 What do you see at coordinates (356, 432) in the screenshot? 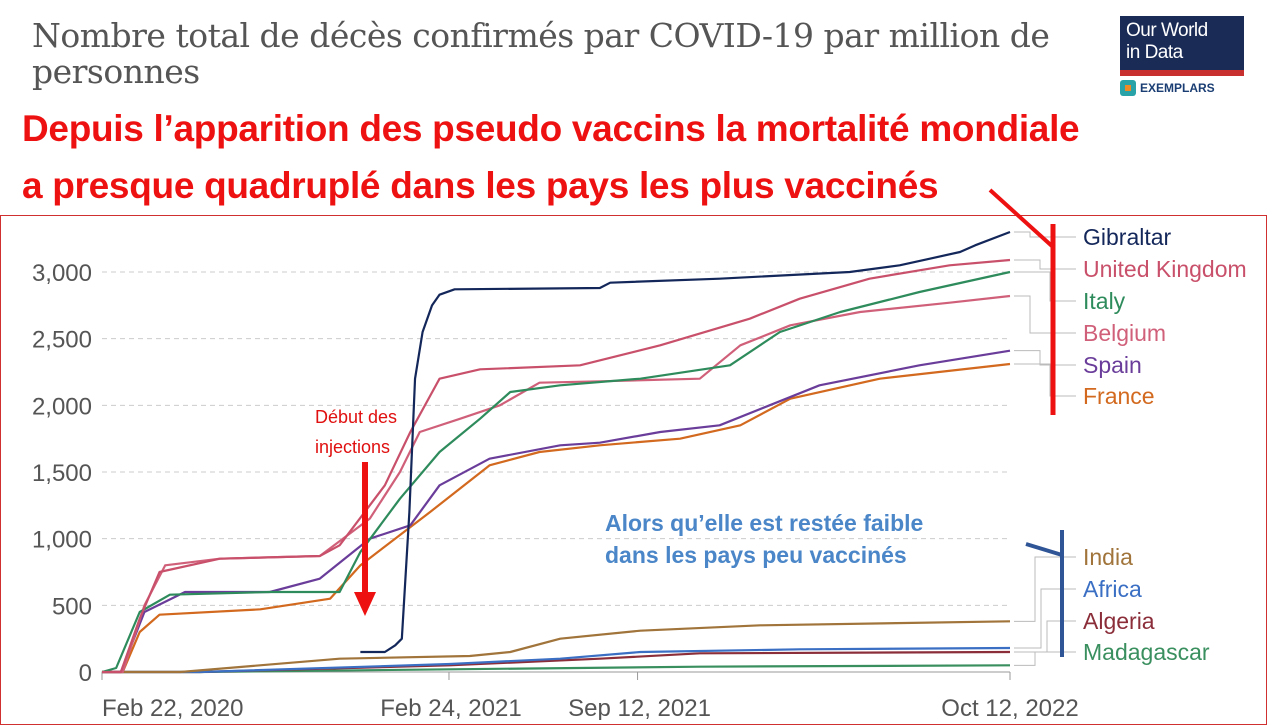
I see `injections-annotation: Début des injections` at bounding box center [356, 432].